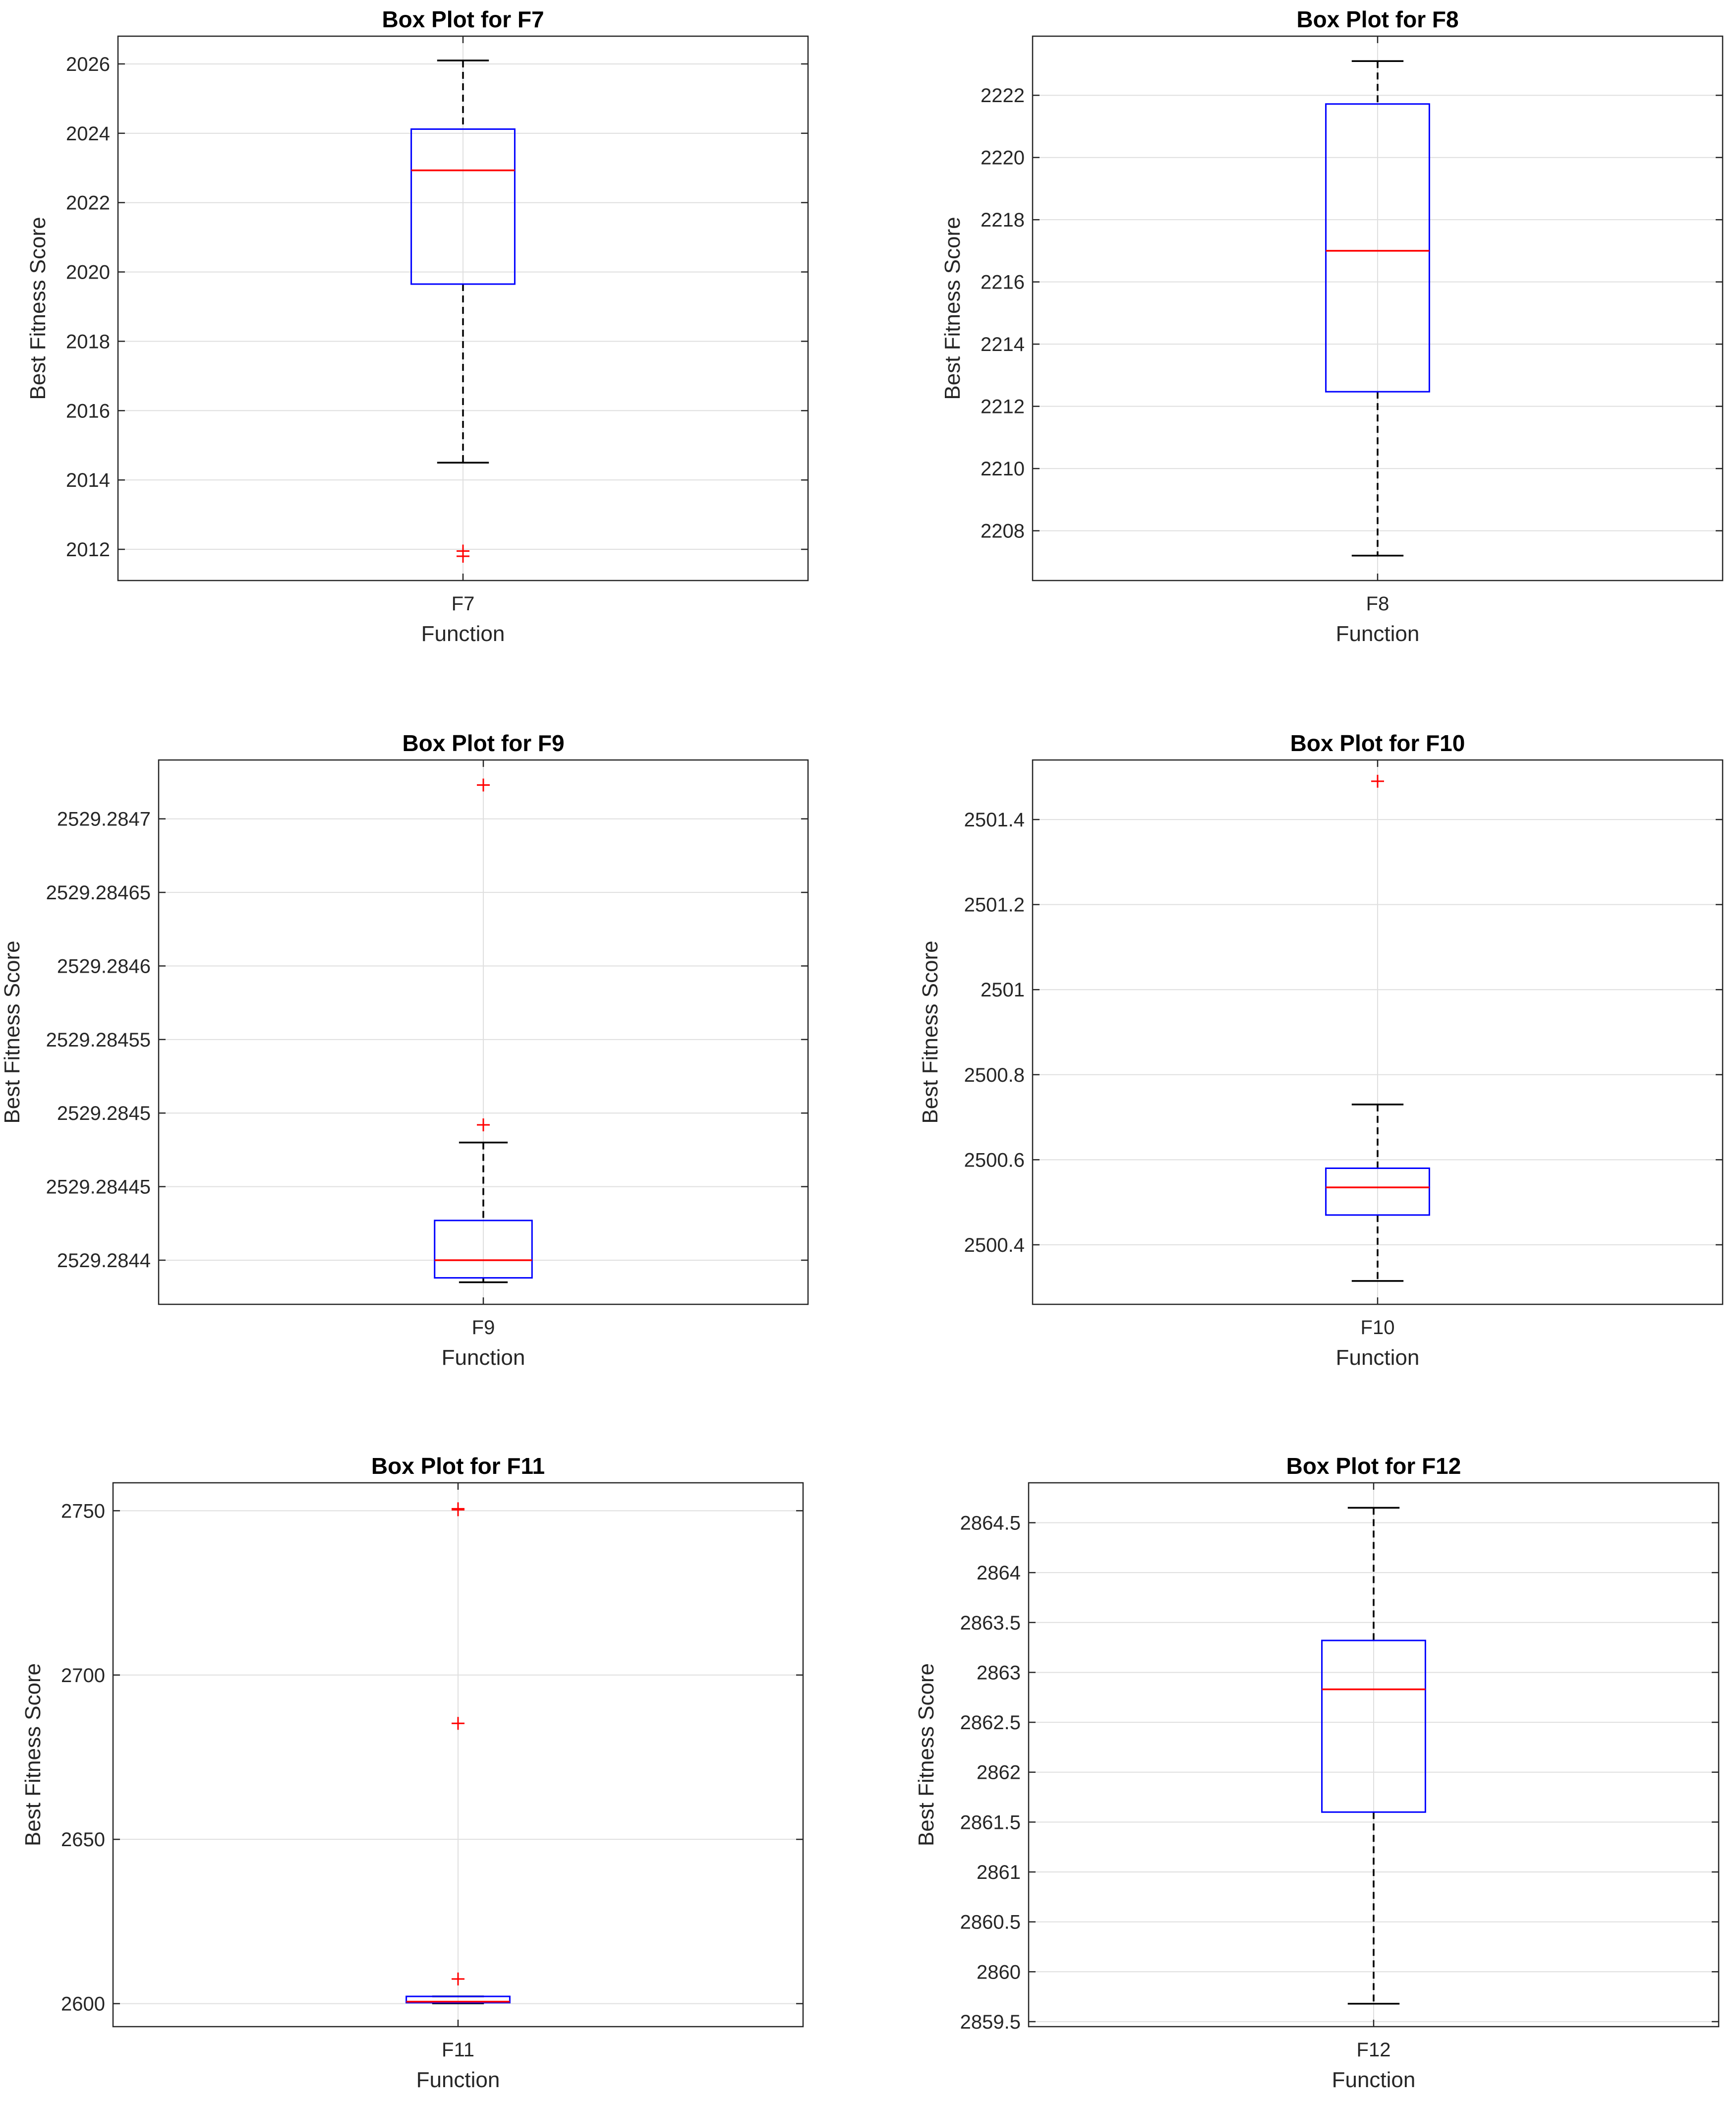 This screenshot has width=1736, height=2101. What do you see at coordinates (994, 905) in the screenshot?
I see `y-tick-label: 2501.2` at bounding box center [994, 905].